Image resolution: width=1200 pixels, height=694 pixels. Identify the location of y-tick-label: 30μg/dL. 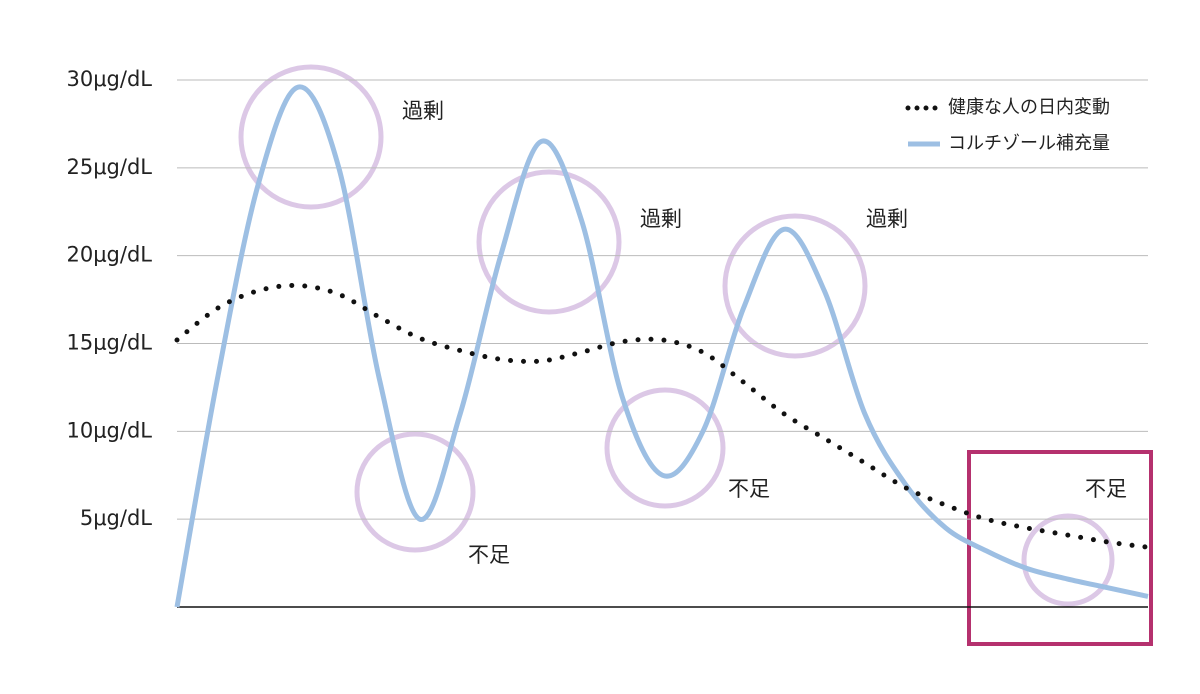
(109, 79).